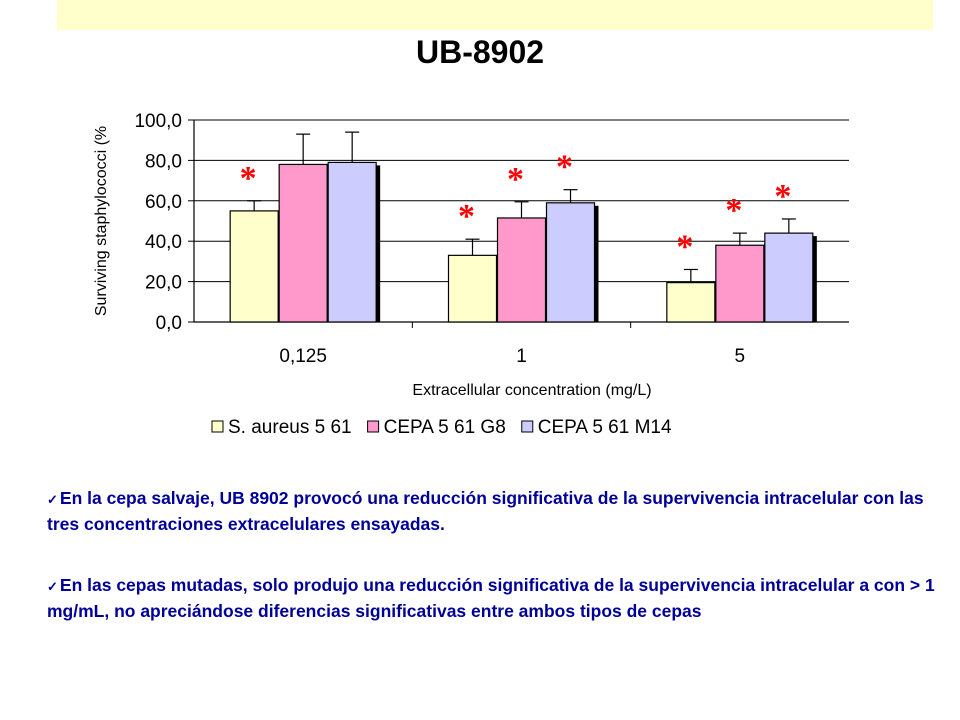 This screenshot has height=720, width=960. Describe the element at coordinates (163, 161) in the screenshot. I see `y-tick-label: 80,0` at that location.